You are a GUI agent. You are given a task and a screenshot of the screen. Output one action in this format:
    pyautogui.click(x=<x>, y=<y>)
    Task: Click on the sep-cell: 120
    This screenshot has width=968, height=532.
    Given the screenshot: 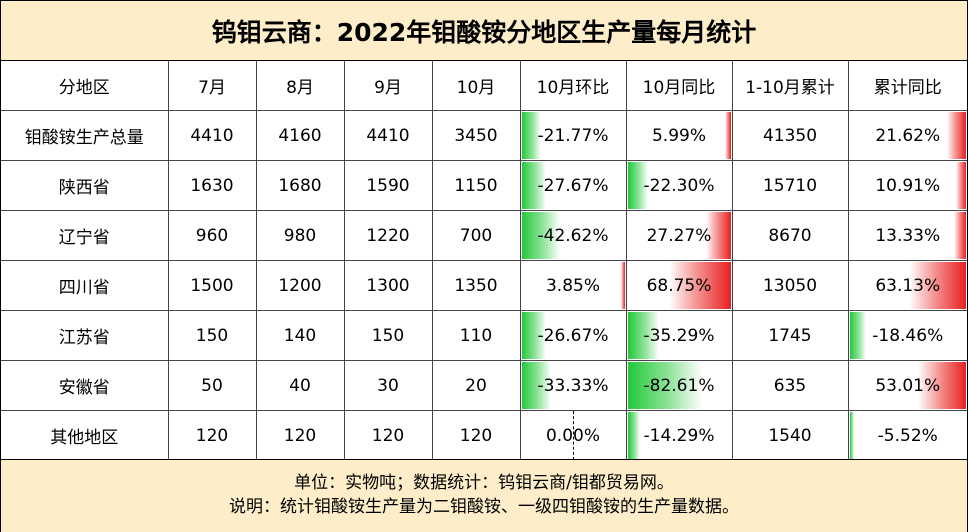 What is the action you would take?
    pyautogui.click(x=388, y=435)
    